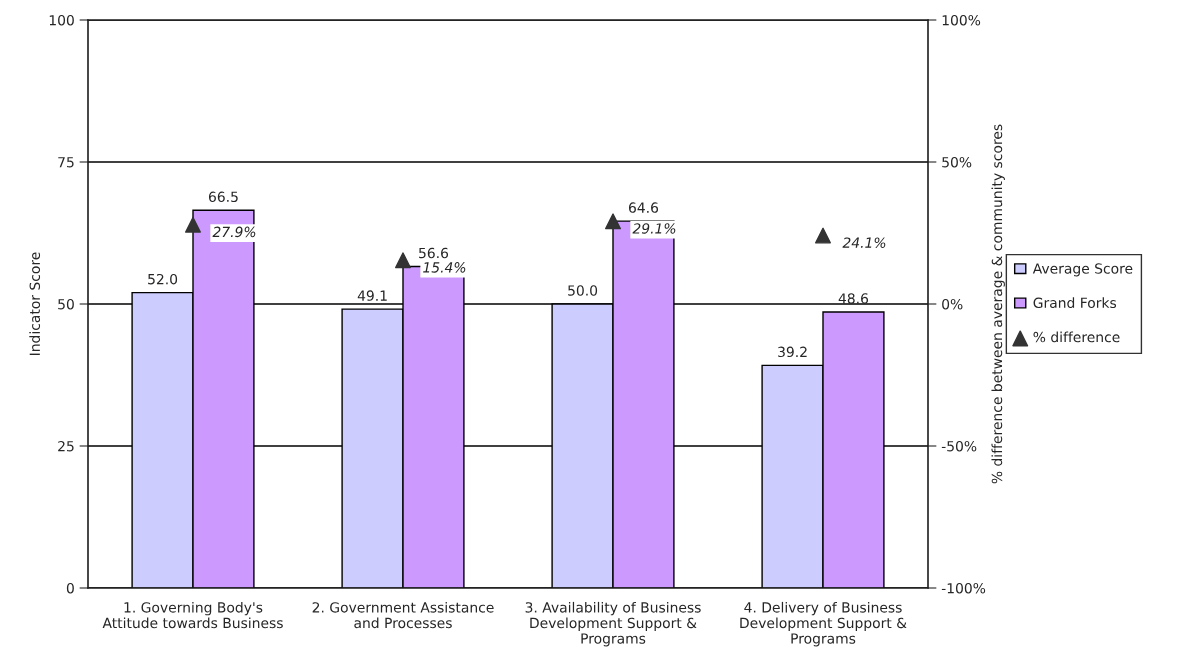 This screenshot has width=1184, height=669. What do you see at coordinates (66, 446) in the screenshot?
I see `y-tick-label: 25` at bounding box center [66, 446].